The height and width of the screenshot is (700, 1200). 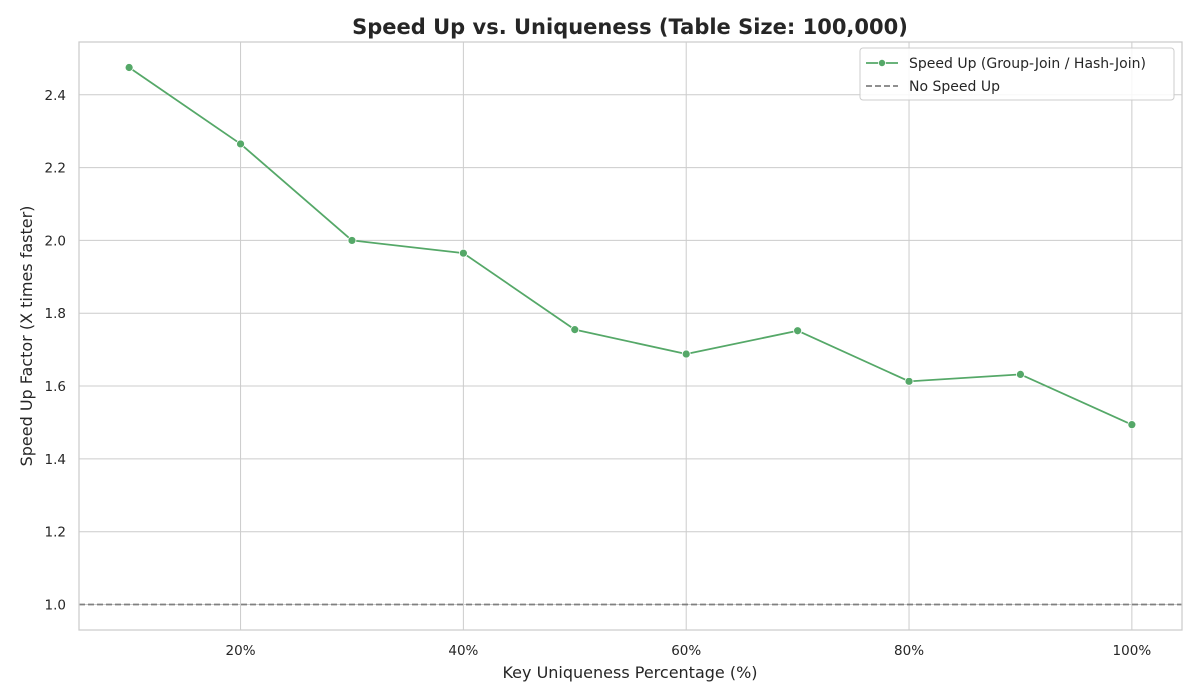 What do you see at coordinates (1027, 64) in the screenshot?
I see `legend-series-label: Speed Up (Group-Join / Hash-Join)` at bounding box center [1027, 64].